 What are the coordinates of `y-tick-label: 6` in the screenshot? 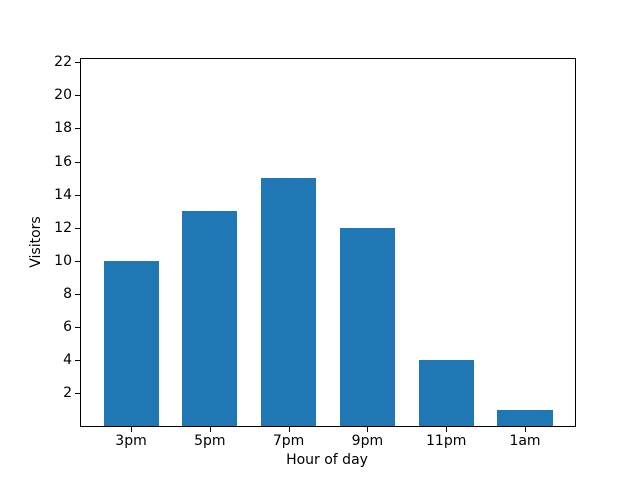 It's located at (67, 326).